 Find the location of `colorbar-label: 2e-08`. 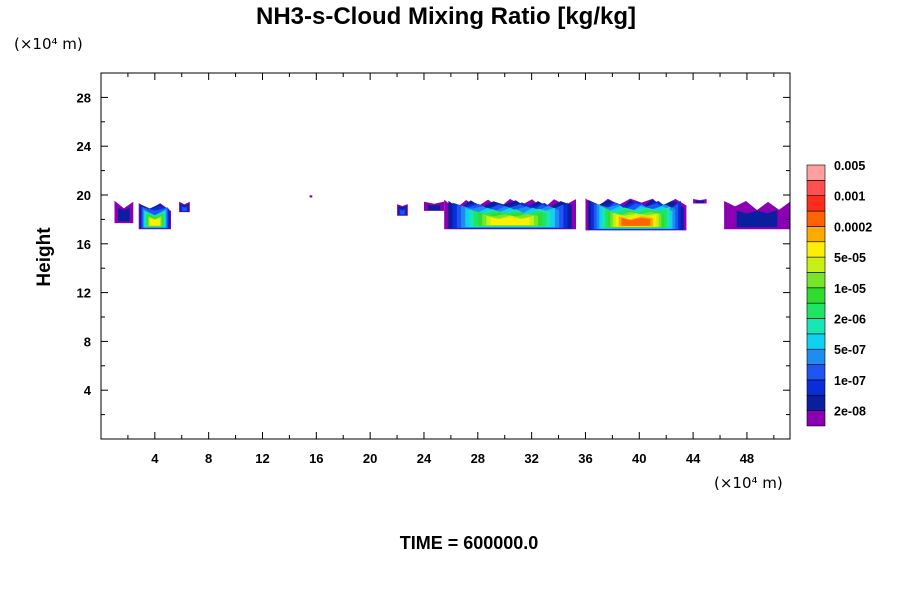

colorbar-label: 2e-08 is located at coordinates (850, 412).